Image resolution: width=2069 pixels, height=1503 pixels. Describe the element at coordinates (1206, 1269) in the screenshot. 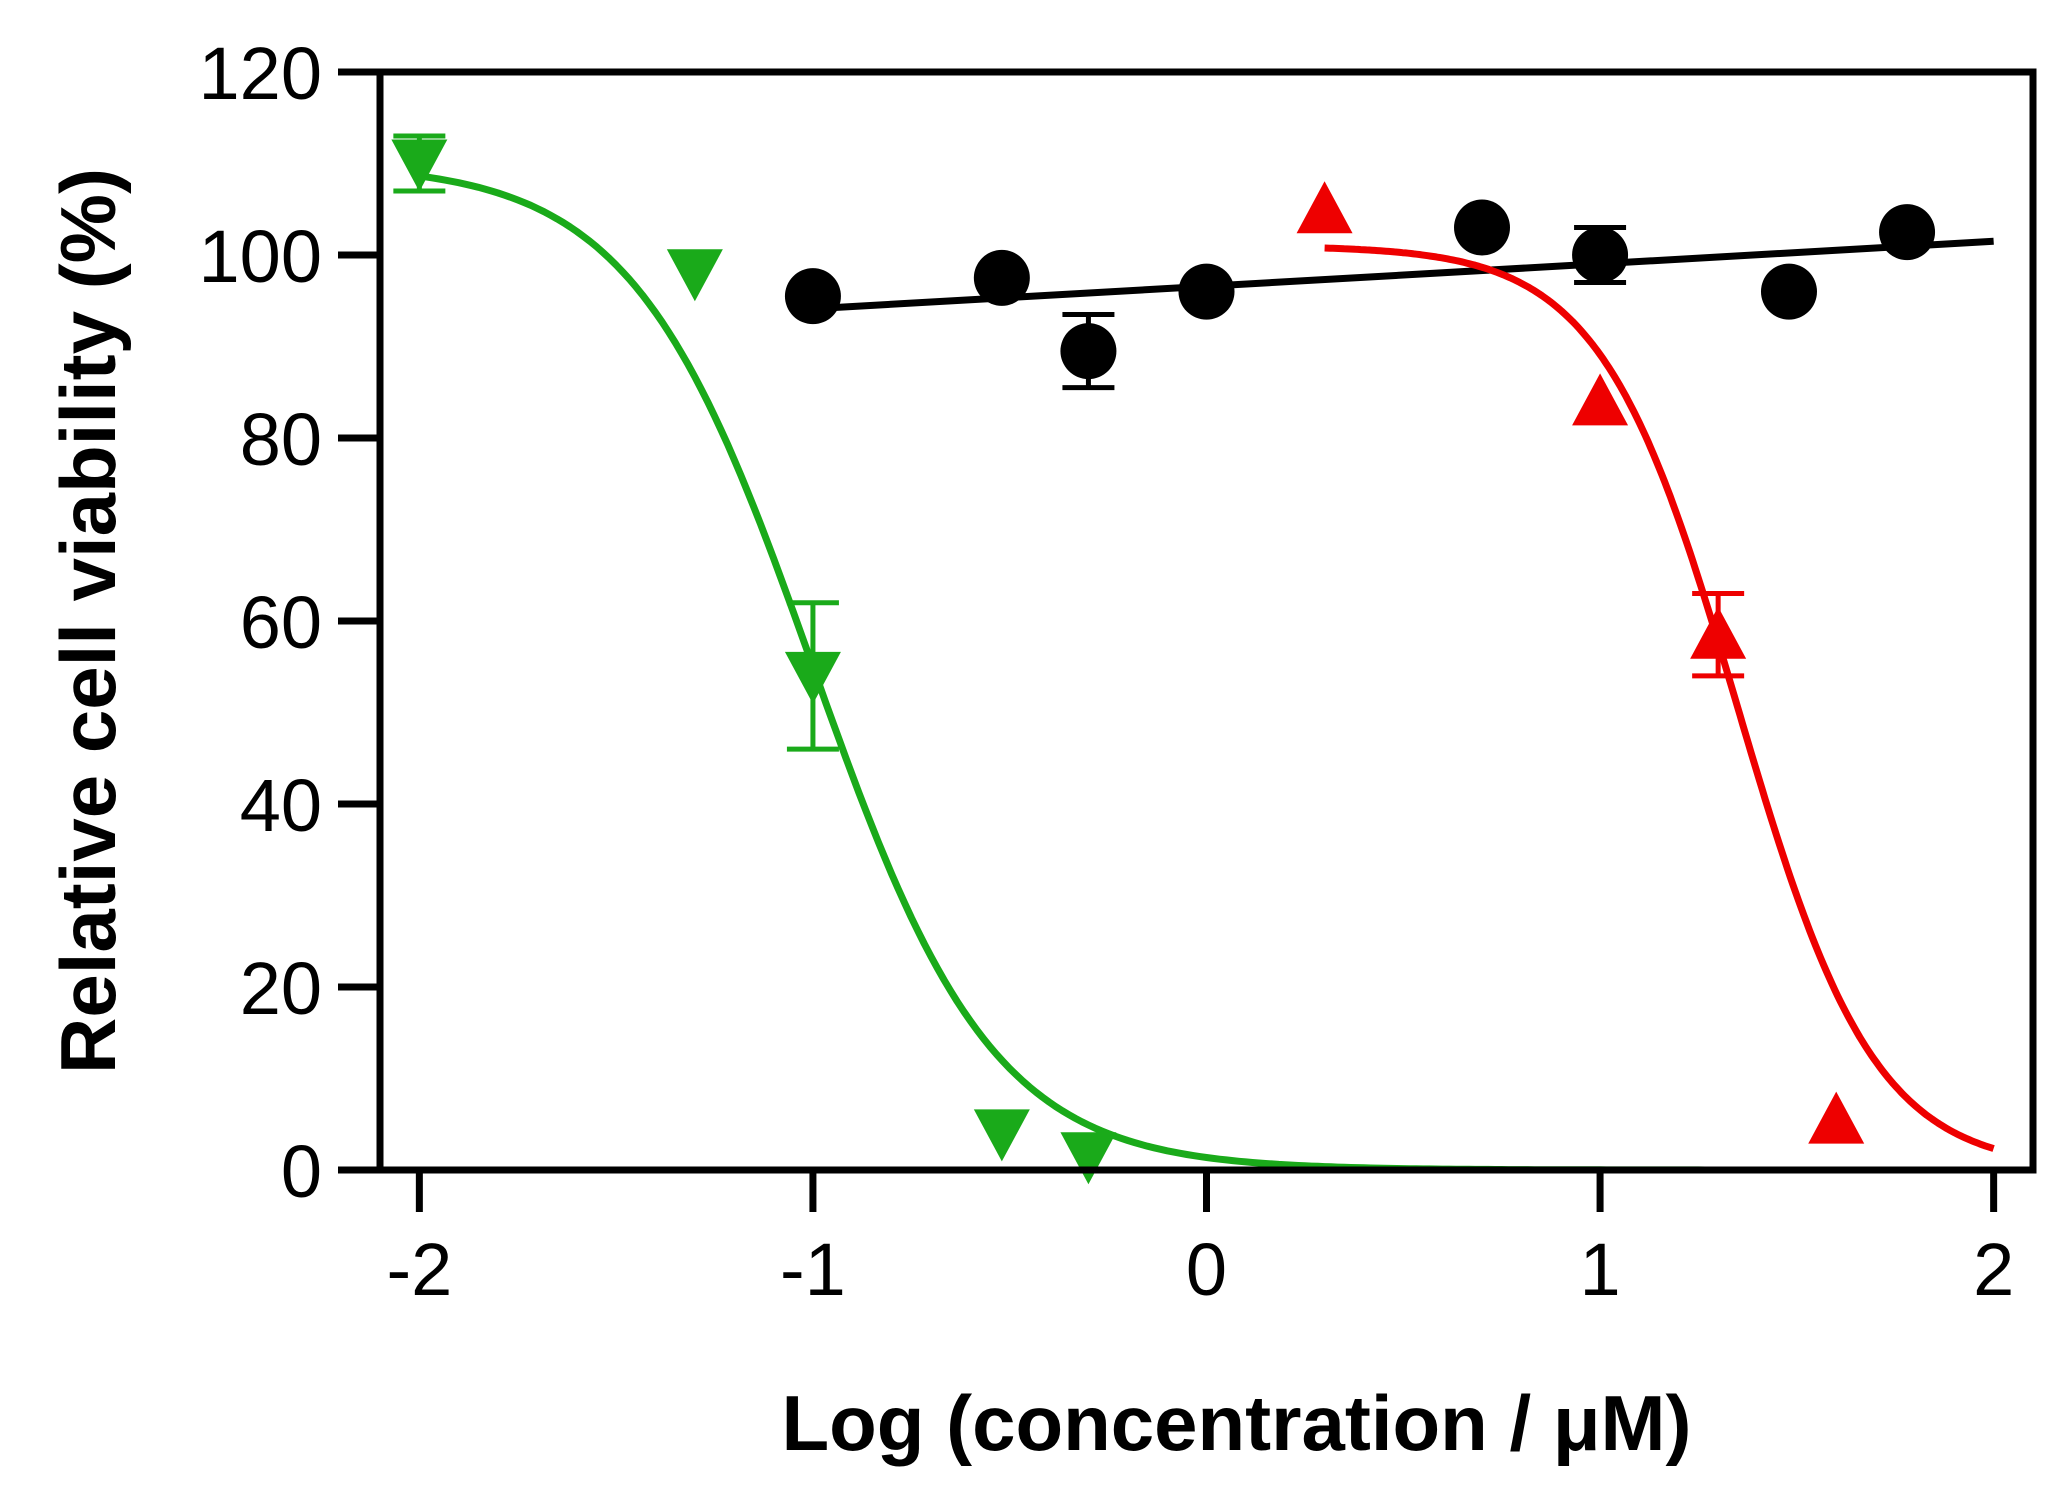

I see `x-tick-label: 0` at that location.